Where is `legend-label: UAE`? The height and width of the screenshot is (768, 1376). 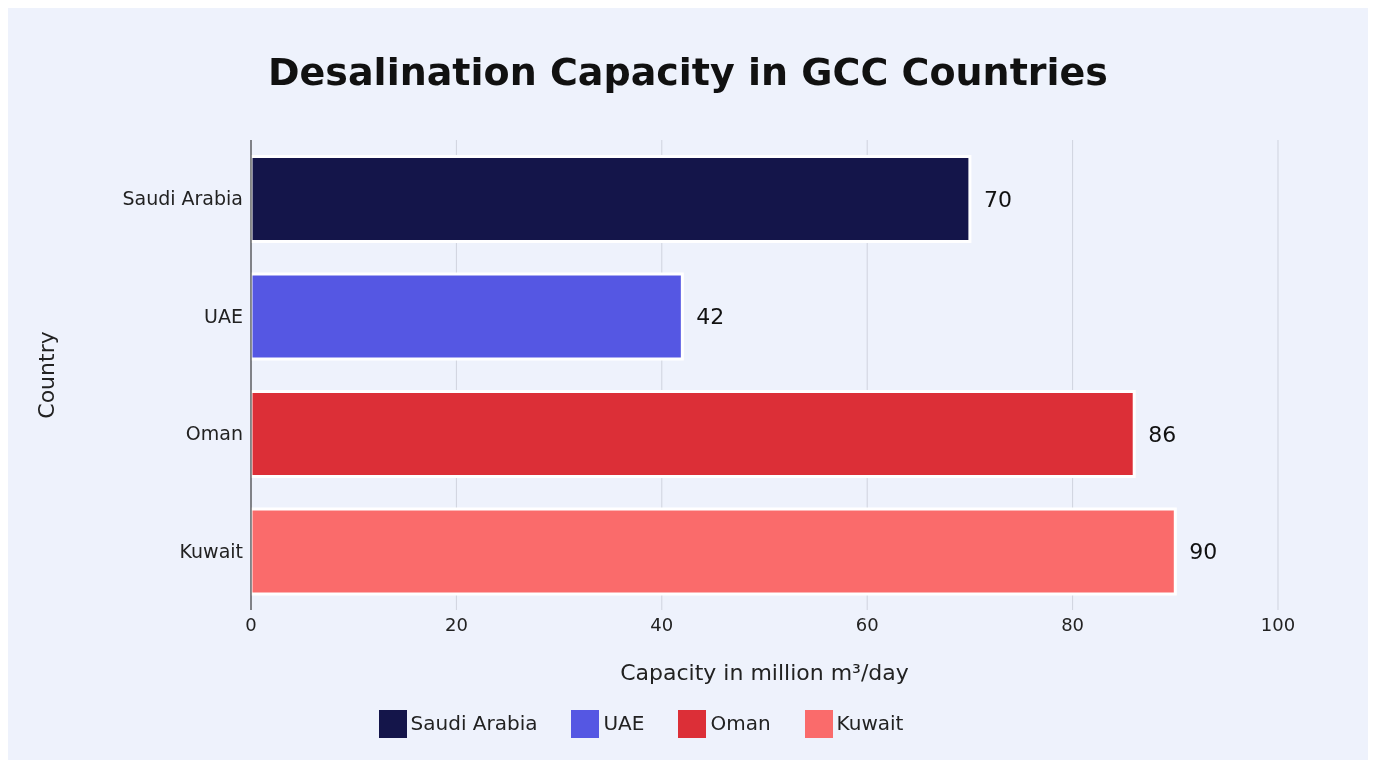 legend-label: UAE is located at coordinates (624, 722).